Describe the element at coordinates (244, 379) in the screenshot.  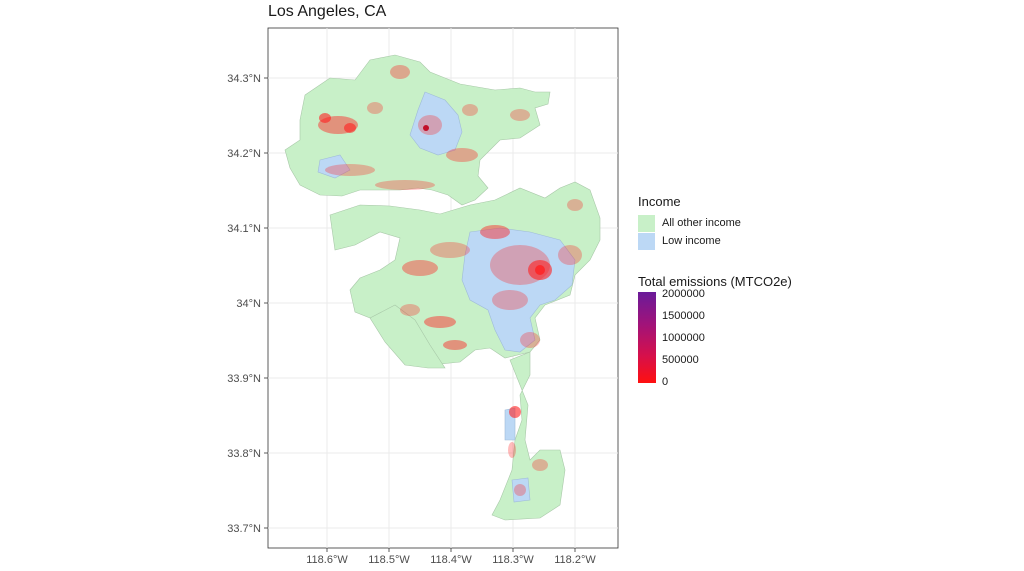
I see `y-tick-label: 33.9°N` at that location.